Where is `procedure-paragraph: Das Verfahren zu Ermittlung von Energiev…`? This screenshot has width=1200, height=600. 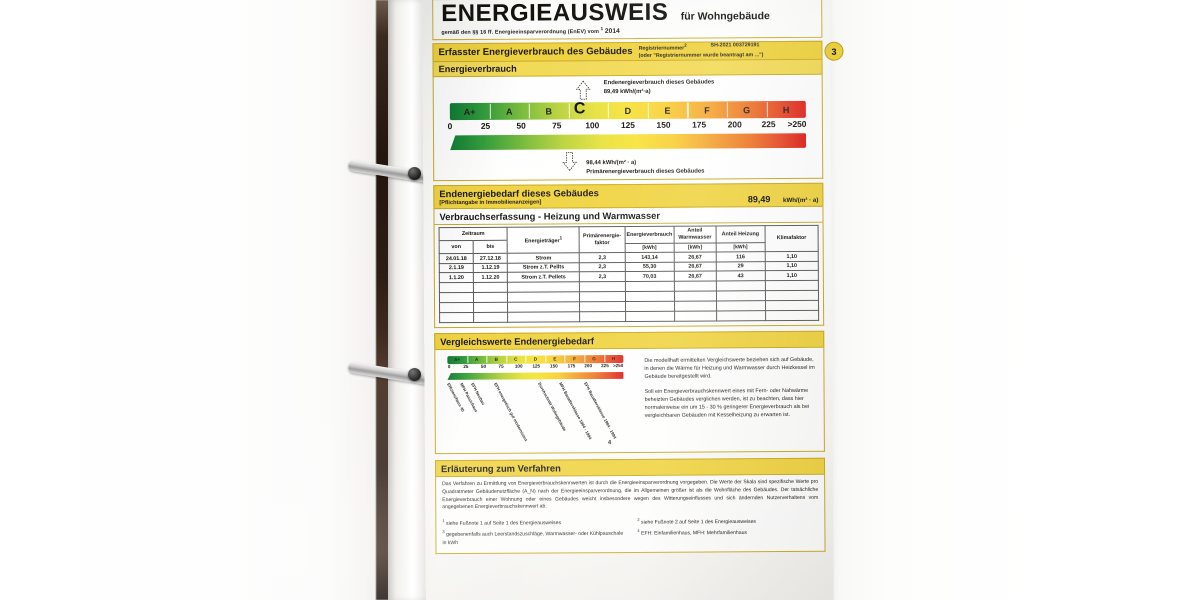 procedure-paragraph: Das Verfahren zu Ermittlung von Energiev… is located at coordinates (630, 494).